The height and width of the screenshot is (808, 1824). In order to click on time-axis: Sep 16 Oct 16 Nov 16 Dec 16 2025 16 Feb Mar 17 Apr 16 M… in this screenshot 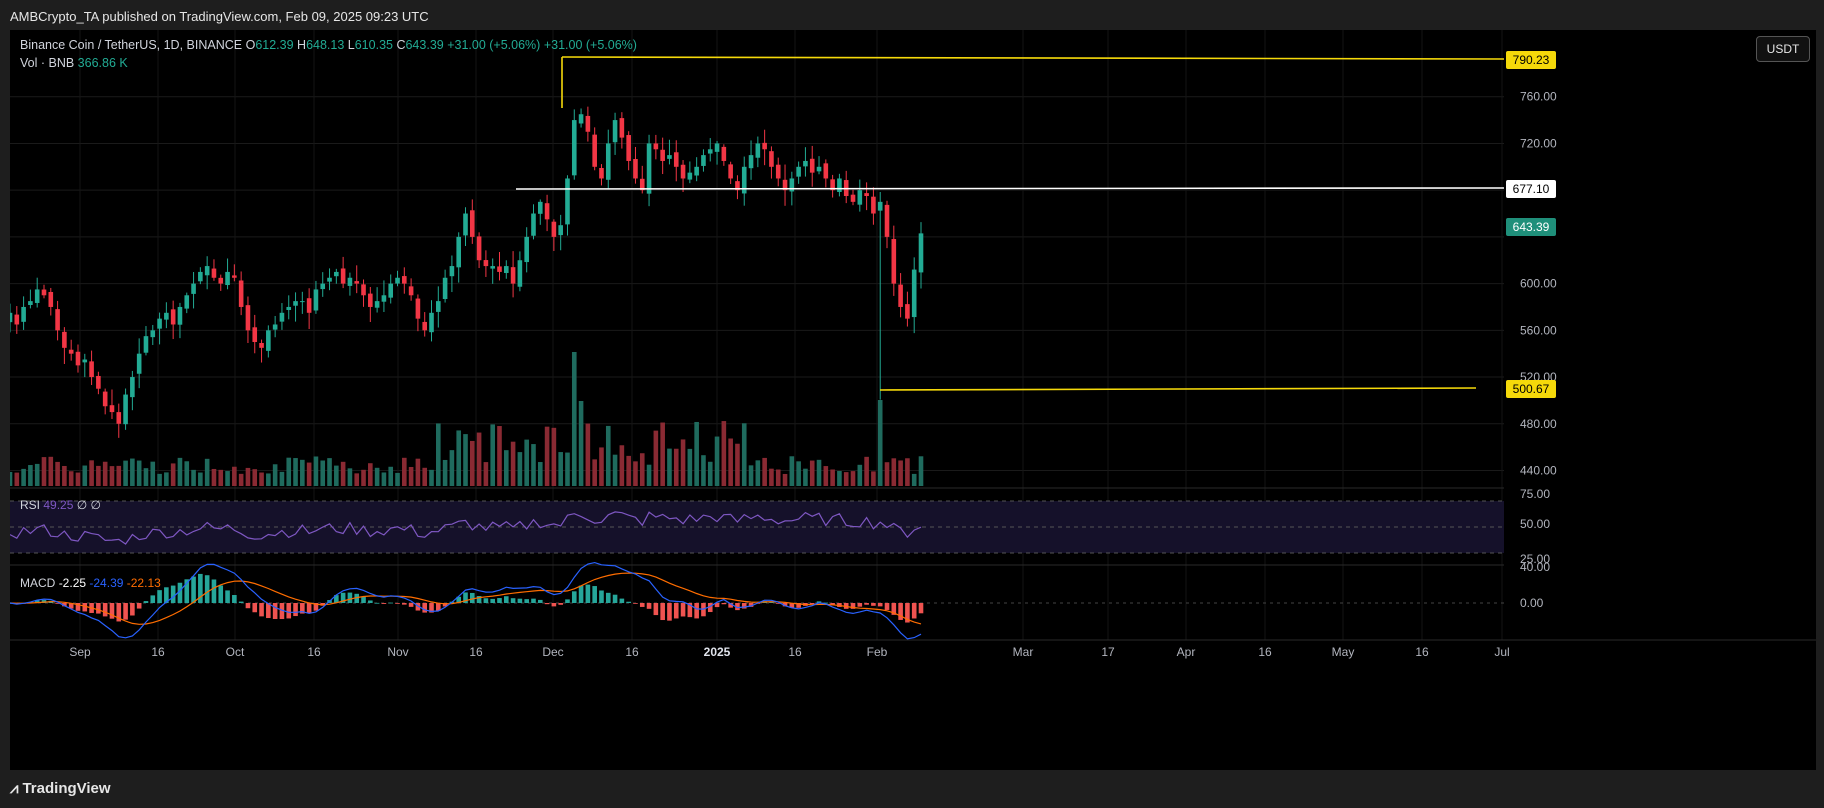, I will do `click(913, 649)`.